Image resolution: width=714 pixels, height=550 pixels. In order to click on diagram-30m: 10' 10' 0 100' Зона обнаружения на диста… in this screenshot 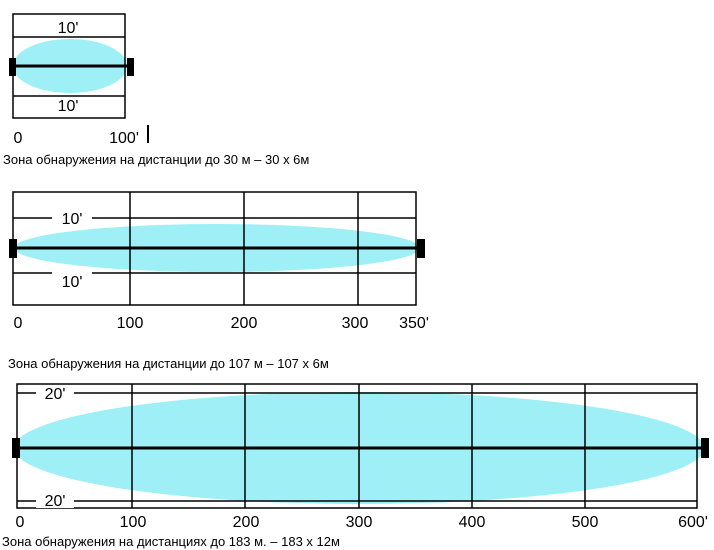, I will do `click(156, 90)`.